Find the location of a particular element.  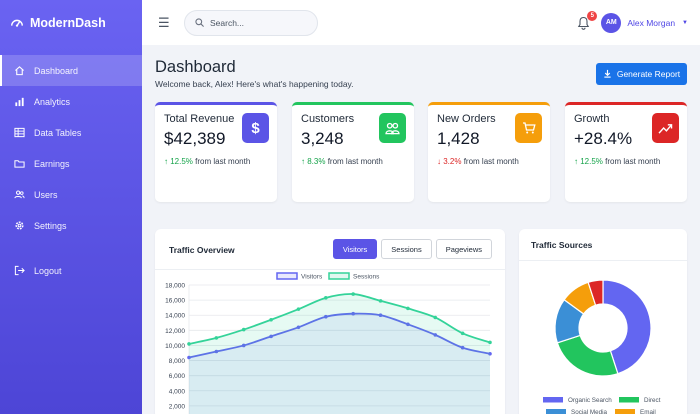

cart-icon is located at coordinates (528, 128).